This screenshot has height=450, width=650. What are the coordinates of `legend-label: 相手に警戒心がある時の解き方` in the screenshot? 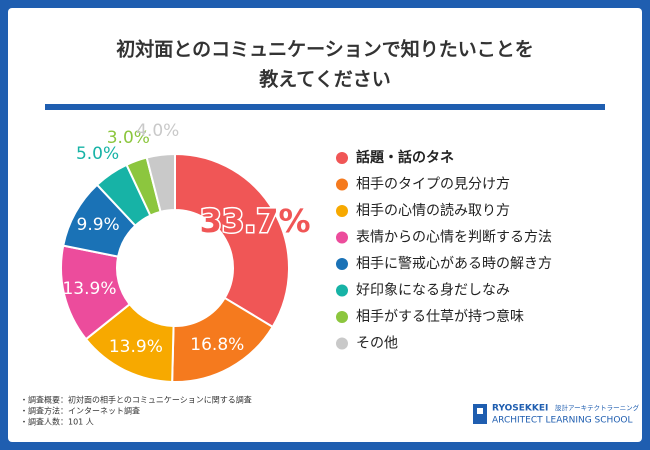 It's located at (454, 264).